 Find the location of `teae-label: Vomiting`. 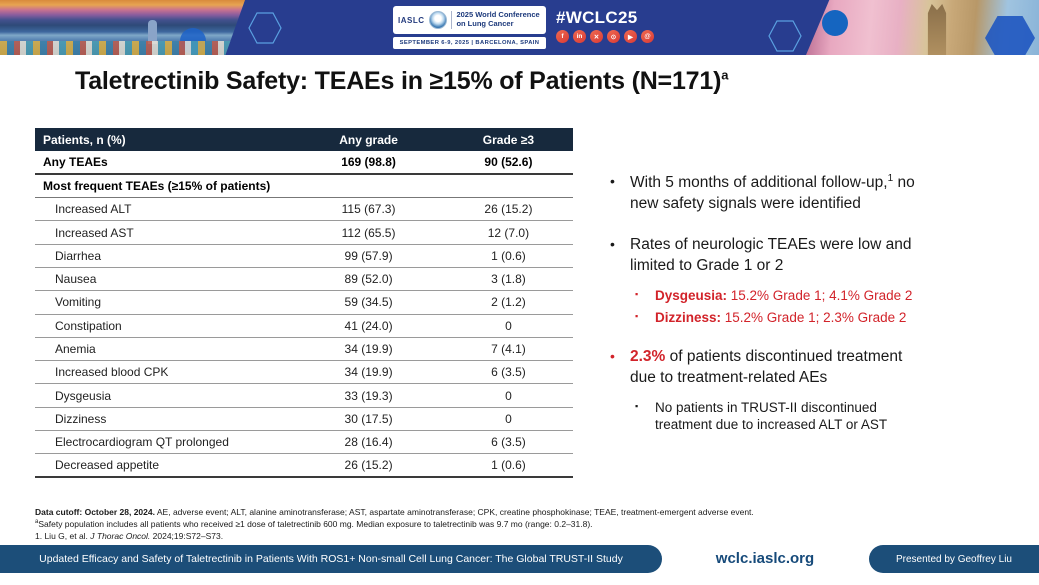

teae-label: Vomiting is located at coordinates (164, 302).